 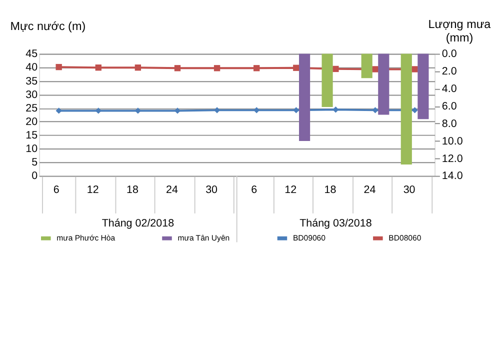 I want to click on y-tick-label: 25, so click(x=32, y=108).